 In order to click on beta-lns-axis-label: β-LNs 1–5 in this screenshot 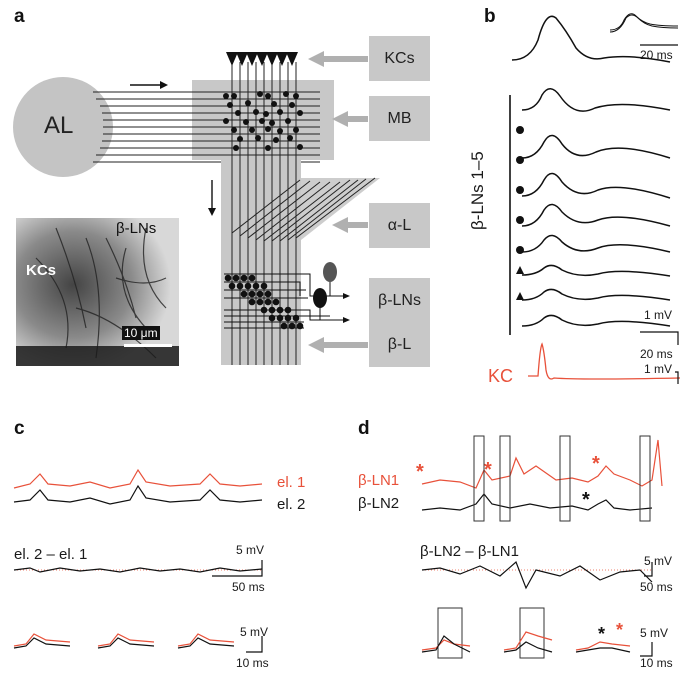, I will do `click(477, 190)`.